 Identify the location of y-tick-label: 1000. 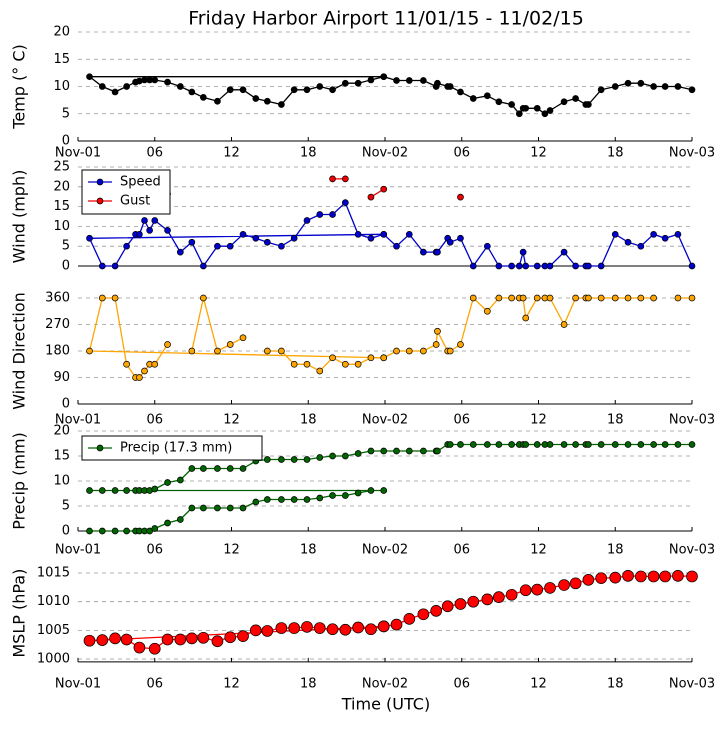
(53, 659).